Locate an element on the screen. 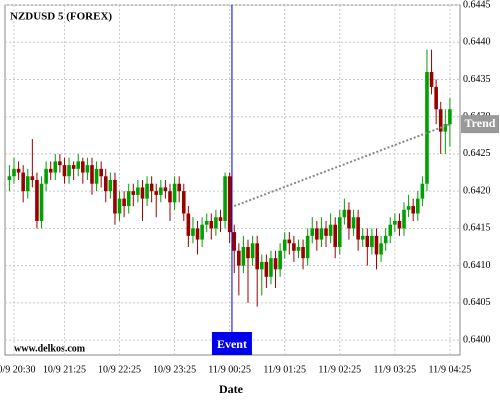 This screenshot has height=400, width=500. trend-label-box is located at coordinates (480, 124).